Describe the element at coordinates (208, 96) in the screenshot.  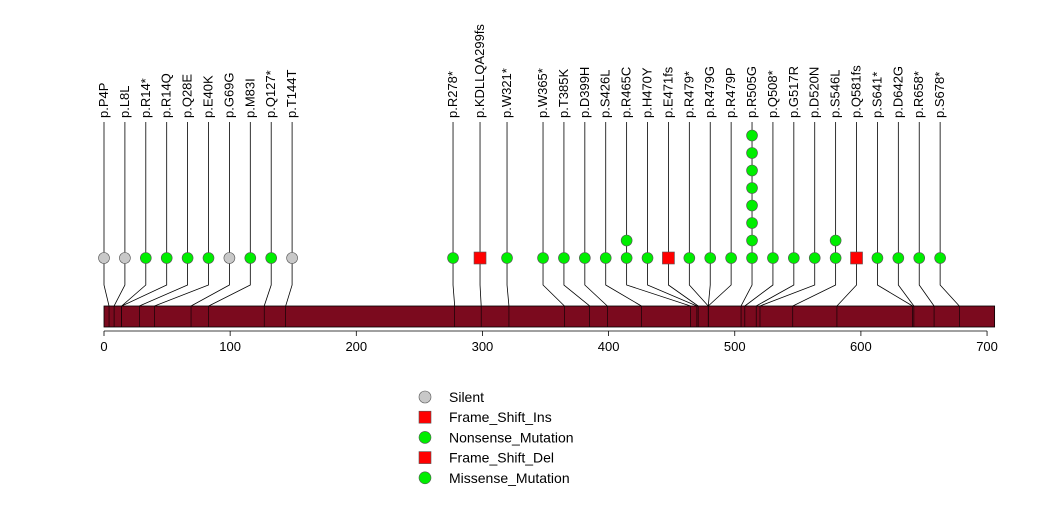
I see `mutation-label: p.E40K` at that location.